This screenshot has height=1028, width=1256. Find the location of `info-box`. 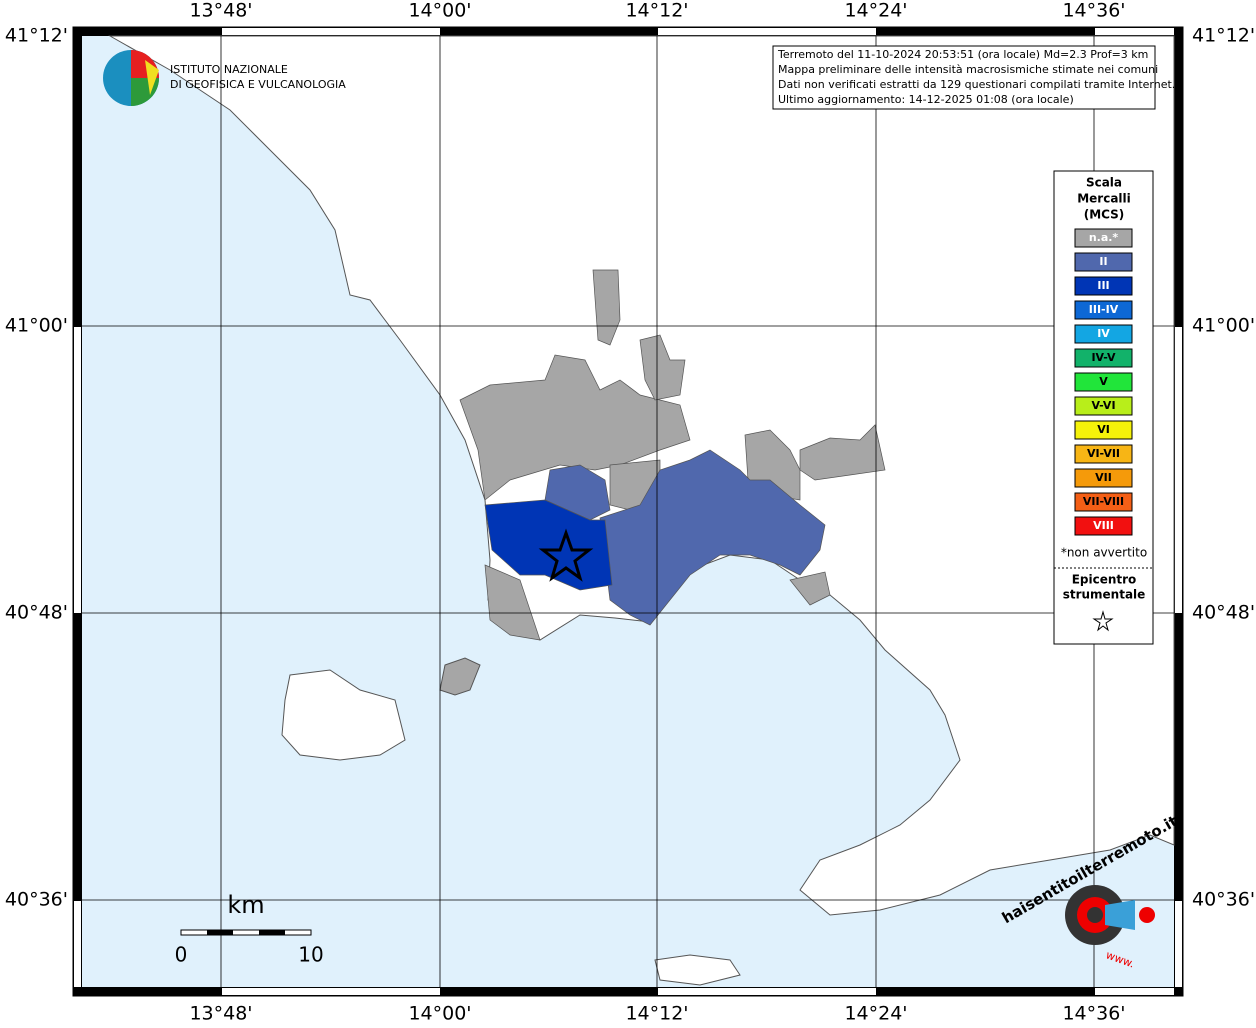

info-box is located at coordinates (964, 77).